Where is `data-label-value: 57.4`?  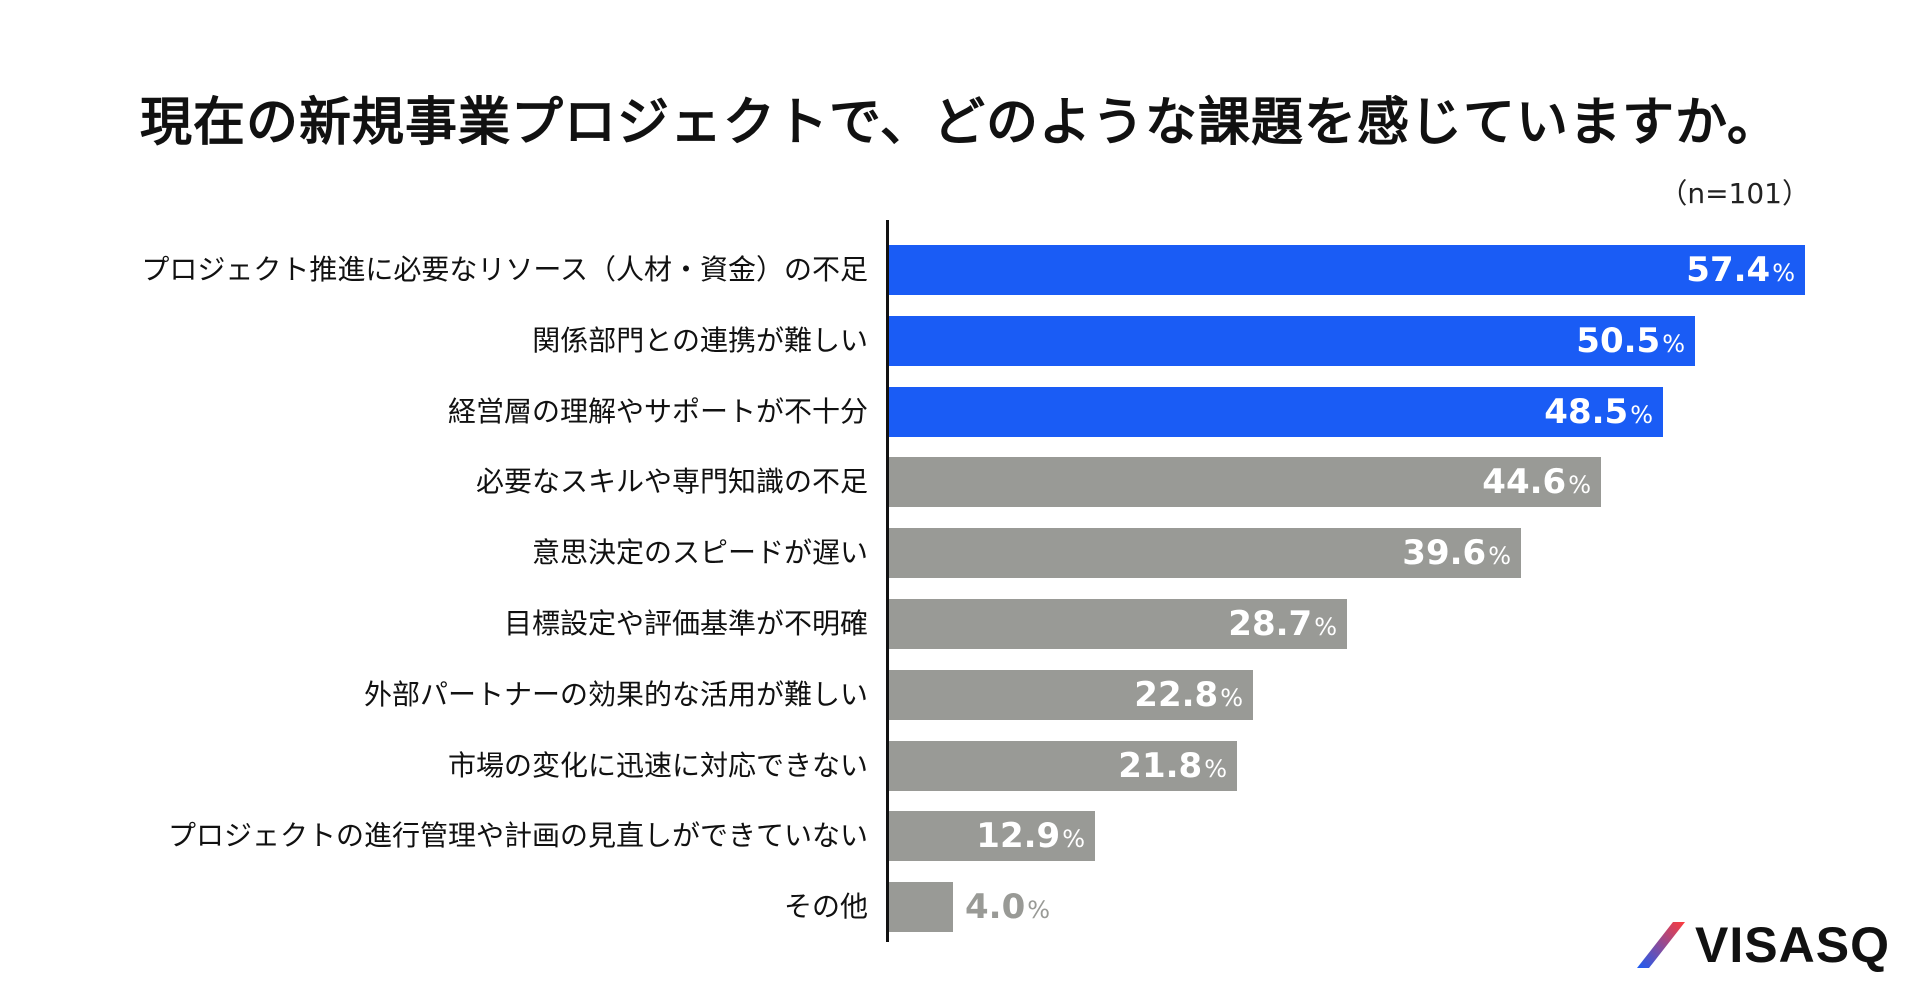
data-label-value: 57.4 is located at coordinates (1728, 270).